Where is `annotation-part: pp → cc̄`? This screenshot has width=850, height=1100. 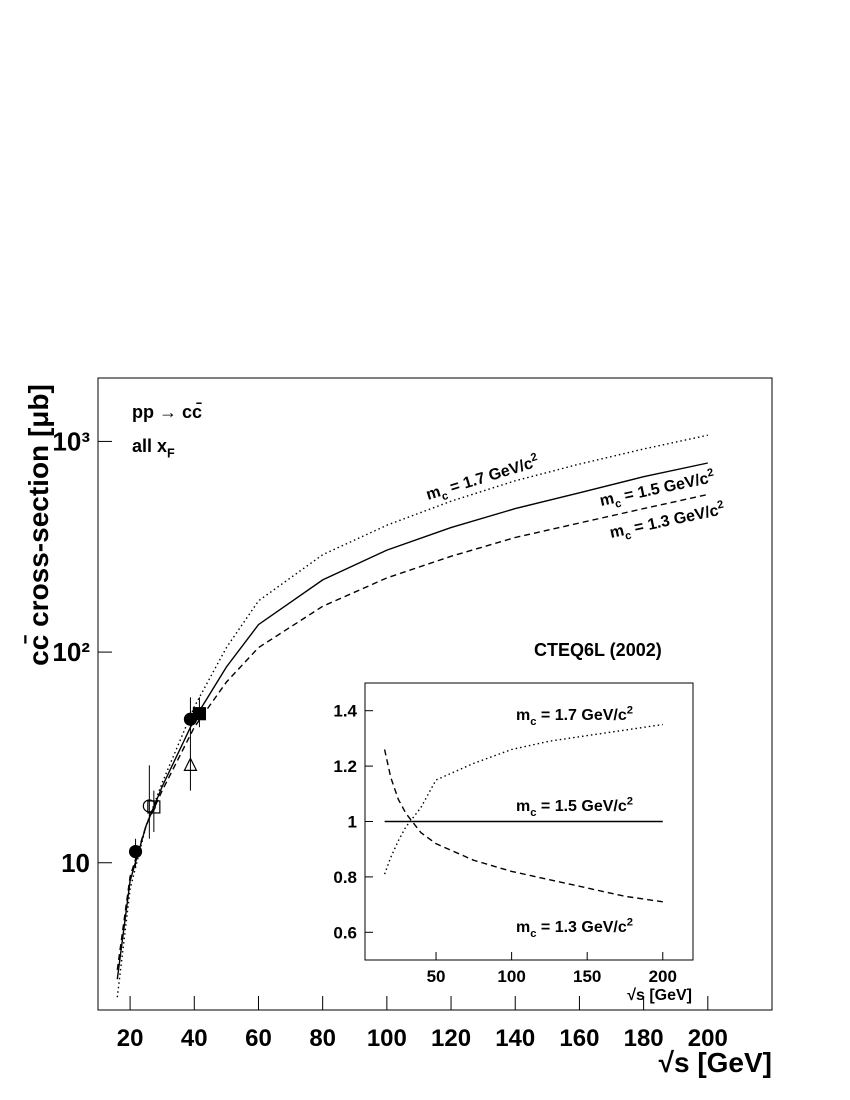
annotation-part: pp → cc̄ is located at coordinates (167, 412).